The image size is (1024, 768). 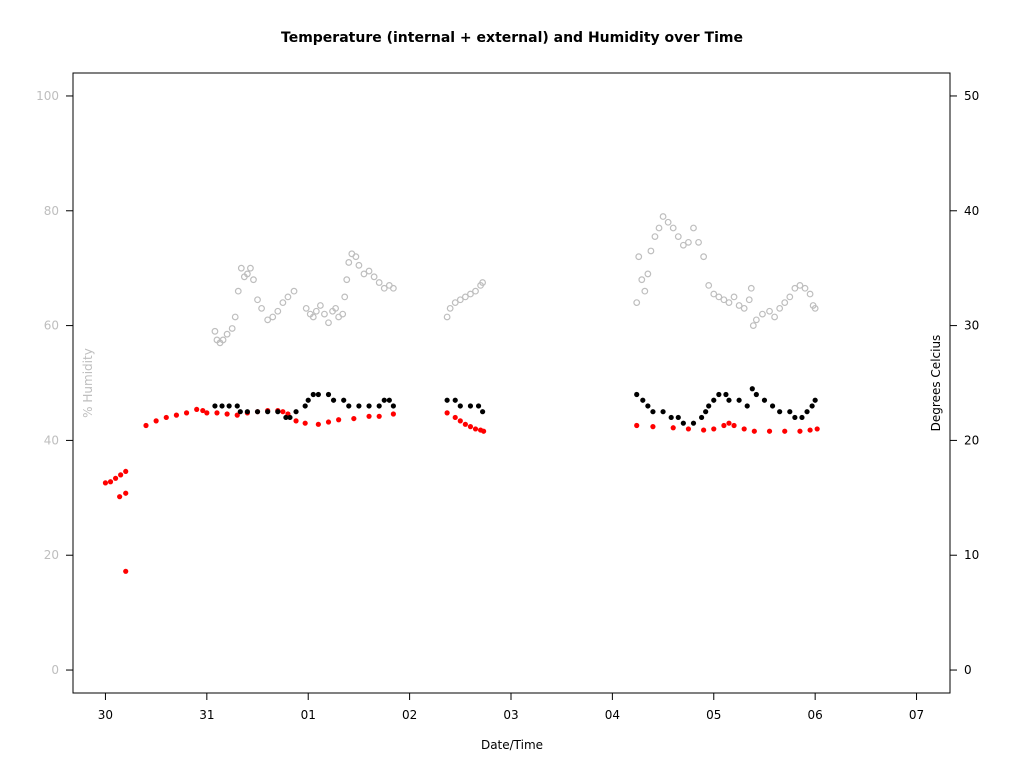 I want to click on y-left-tick-label: 40, so click(x=51, y=440).